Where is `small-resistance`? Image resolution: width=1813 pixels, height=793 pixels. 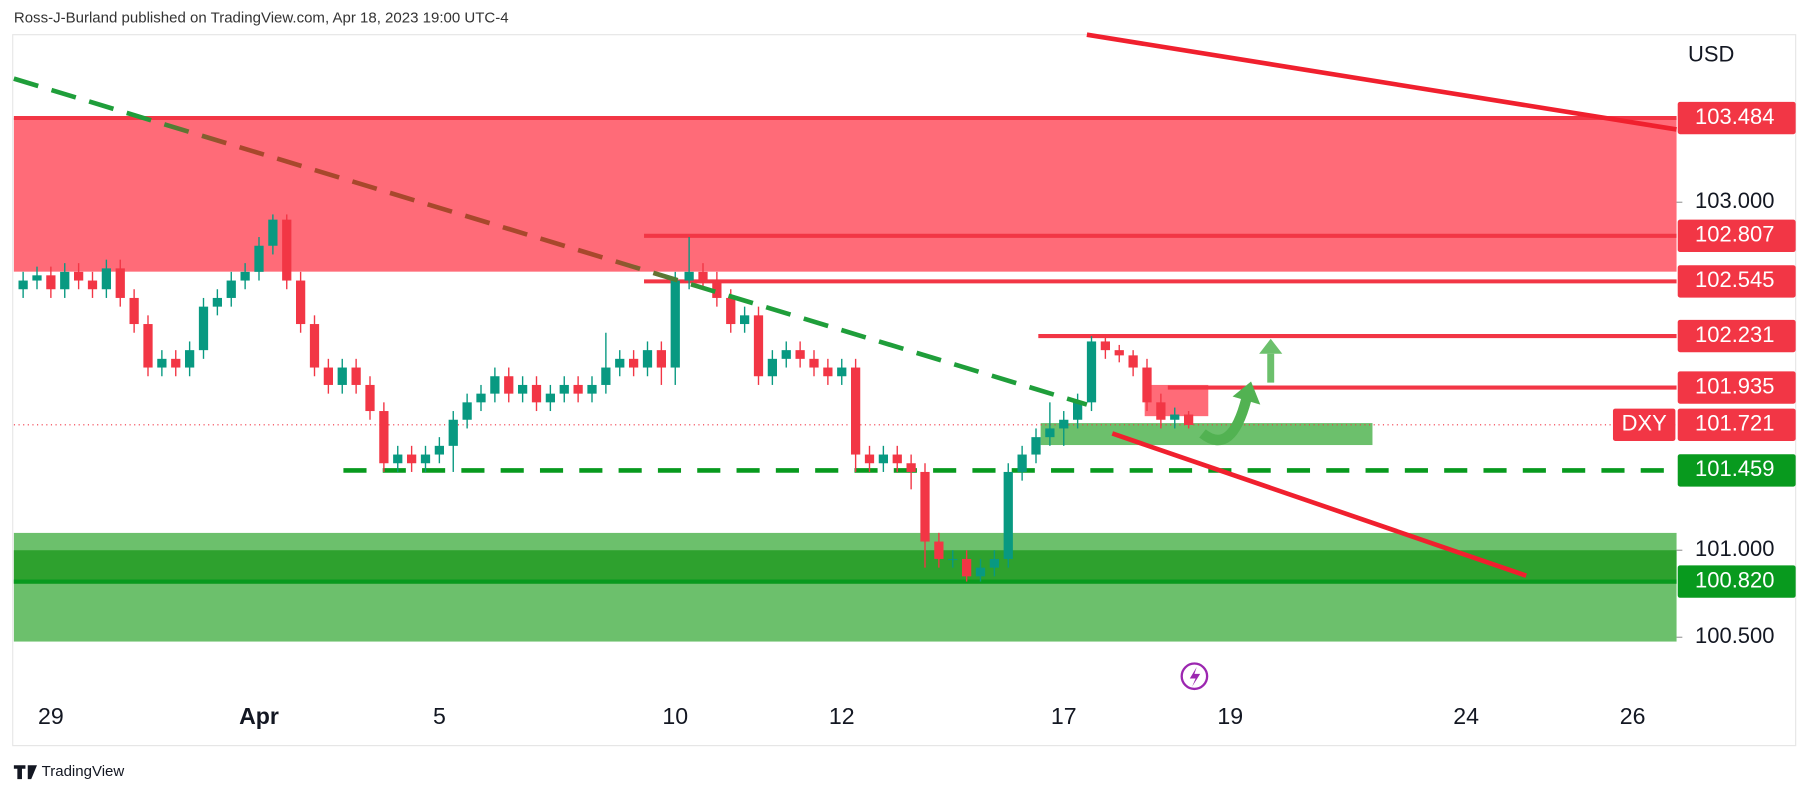 small-resistance is located at coordinates (1176, 400).